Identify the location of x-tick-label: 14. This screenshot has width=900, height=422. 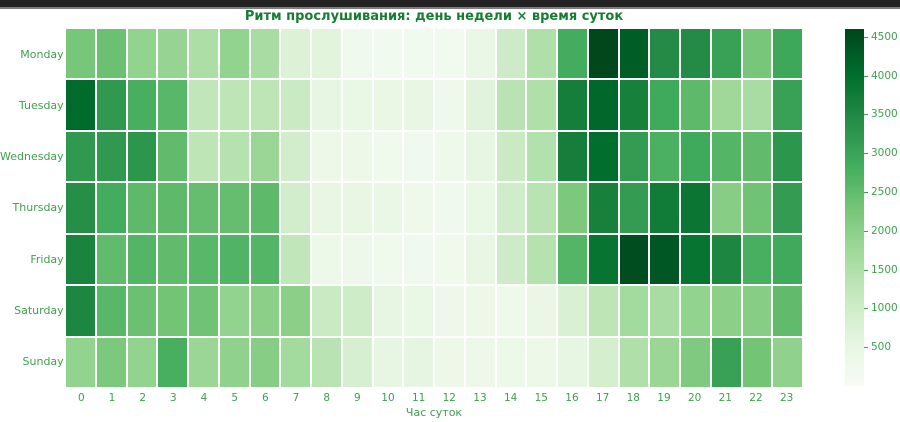
(510, 398).